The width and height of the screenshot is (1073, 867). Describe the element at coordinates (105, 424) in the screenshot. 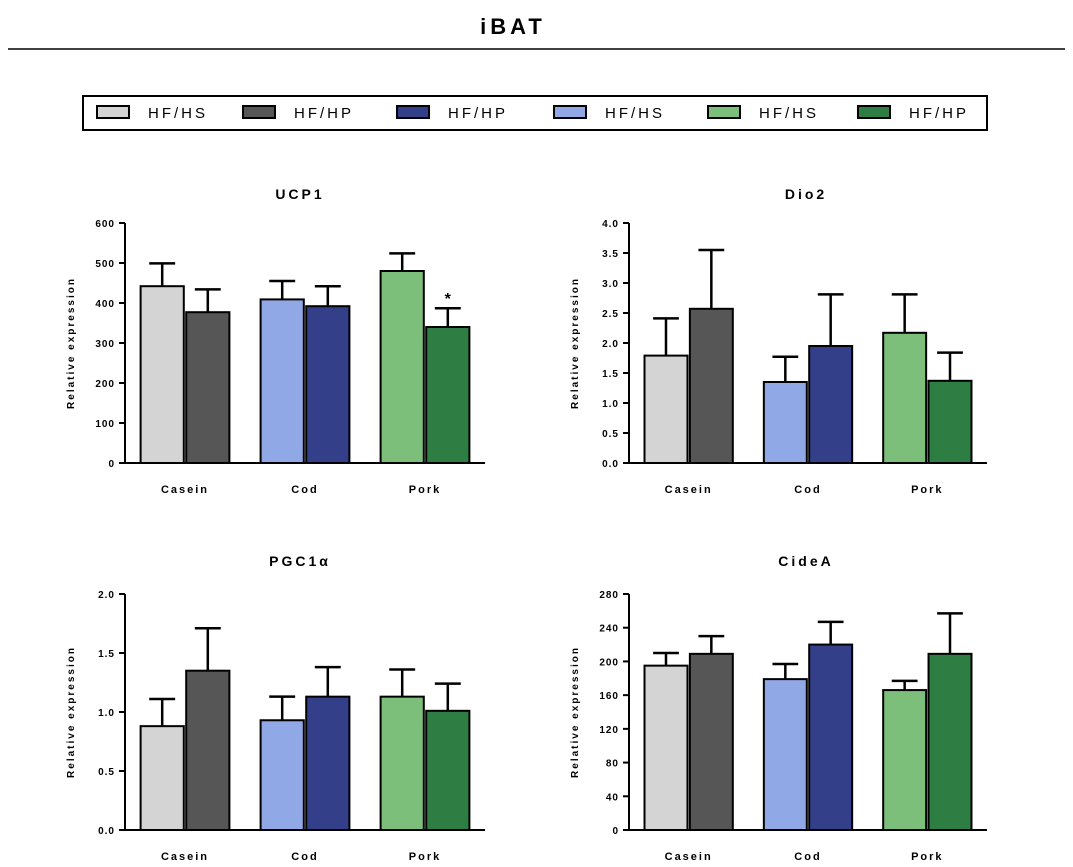

I see `y-tick-label: 100` at that location.